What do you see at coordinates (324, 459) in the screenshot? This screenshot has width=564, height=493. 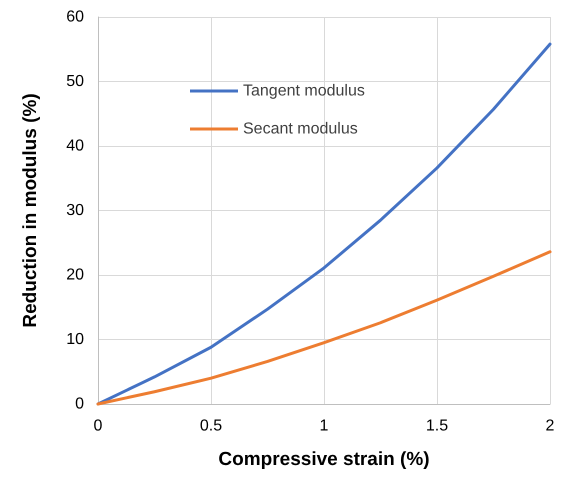 I see `x-axis-title: Compressive strain (%)` at bounding box center [324, 459].